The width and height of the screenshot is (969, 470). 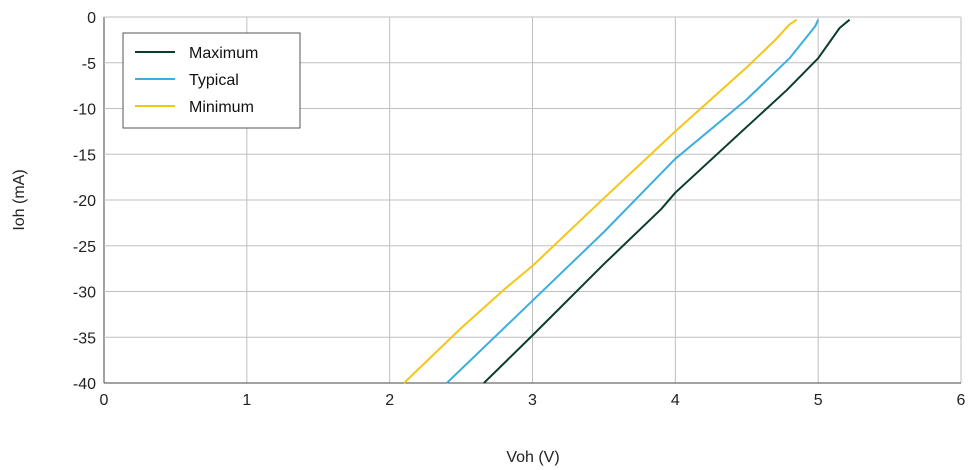 What do you see at coordinates (532, 400) in the screenshot?
I see `x-tick-label: 3` at bounding box center [532, 400].